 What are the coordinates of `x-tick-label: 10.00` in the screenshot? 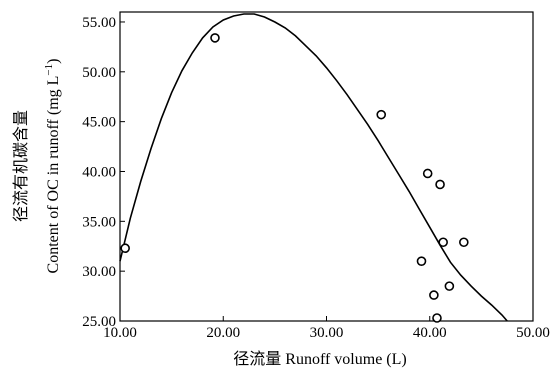 It's located at (120, 333).